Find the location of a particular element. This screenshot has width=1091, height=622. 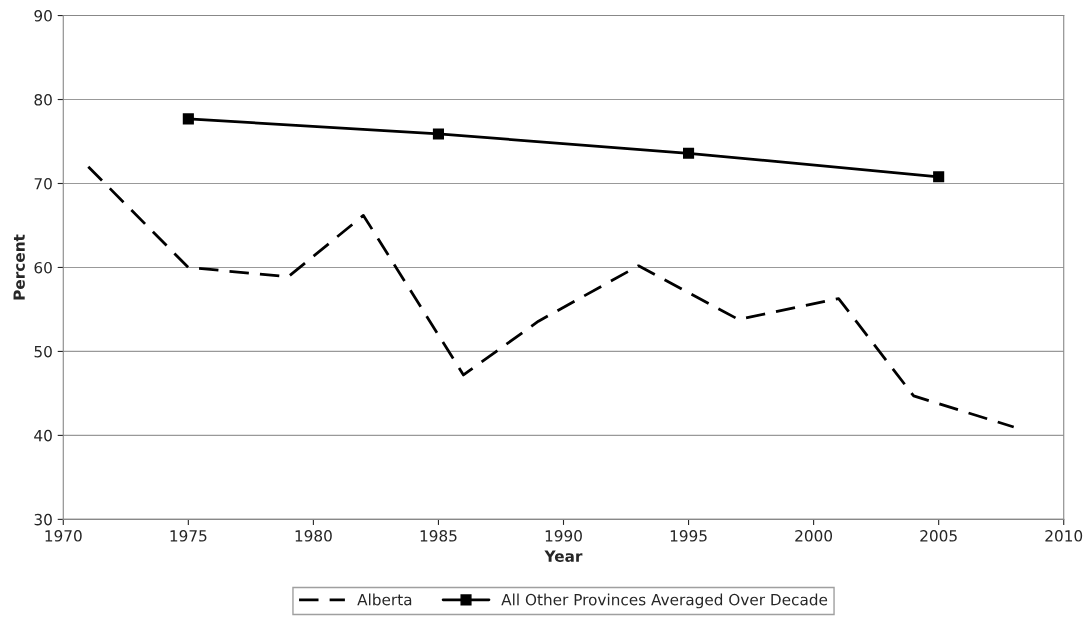

y-tick-label: 40 is located at coordinates (43, 435).